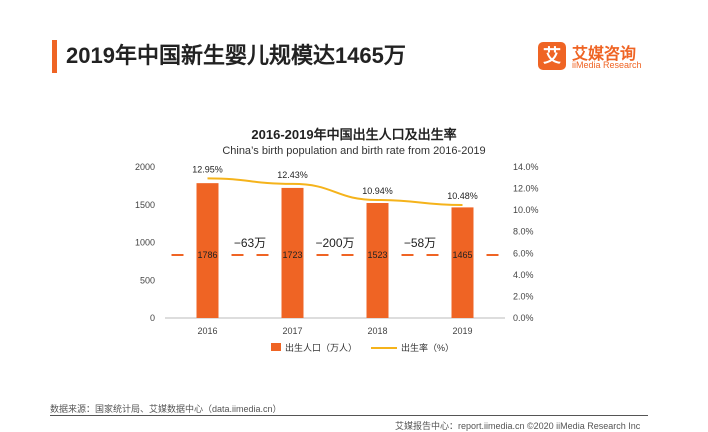  Describe the element at coordinates (54, 56) in the screenshot. I see `title-accent-bar` at that location.